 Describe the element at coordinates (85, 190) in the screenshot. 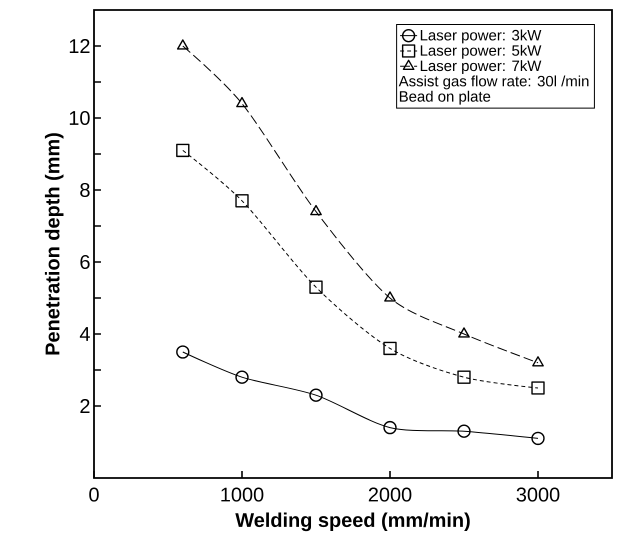

I see `y-tick-label: 8` at that location.